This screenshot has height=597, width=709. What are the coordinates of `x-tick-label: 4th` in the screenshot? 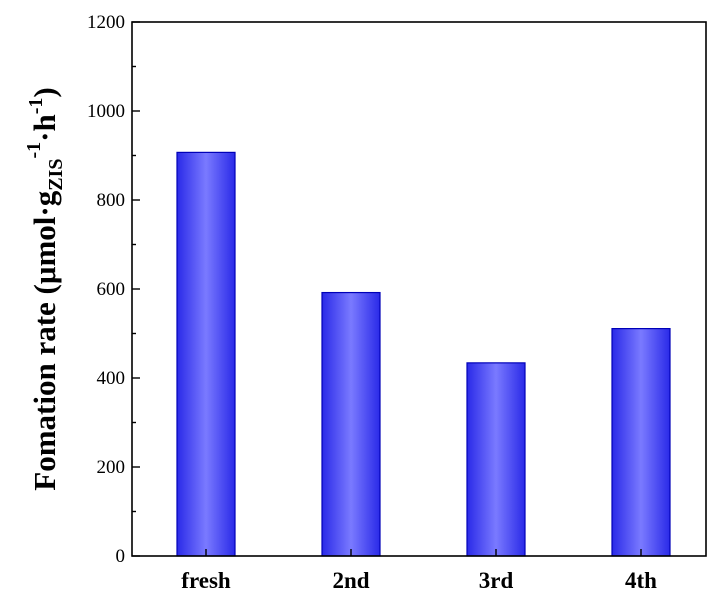 It's located at (641, 580).